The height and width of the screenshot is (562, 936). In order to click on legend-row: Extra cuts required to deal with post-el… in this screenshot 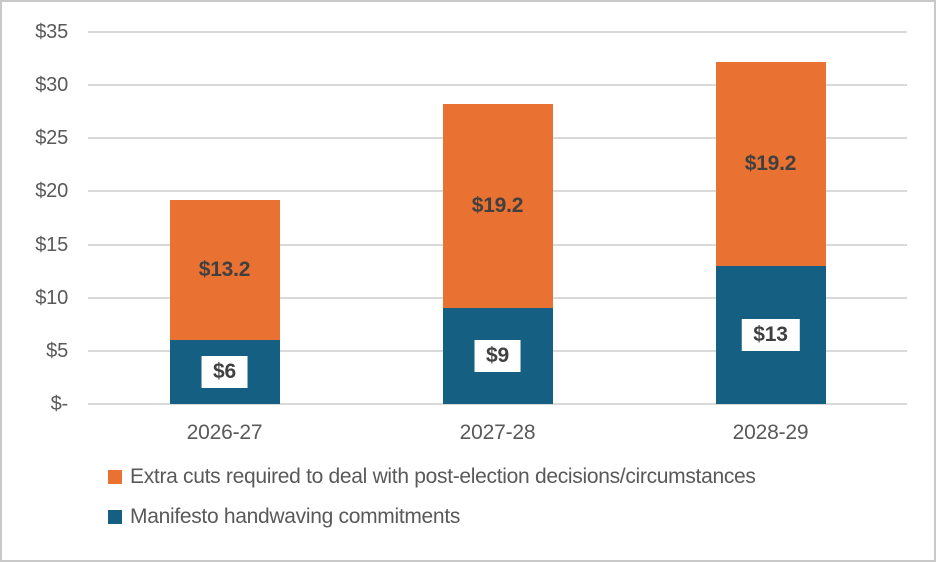, I will do `click(432, 477)`.